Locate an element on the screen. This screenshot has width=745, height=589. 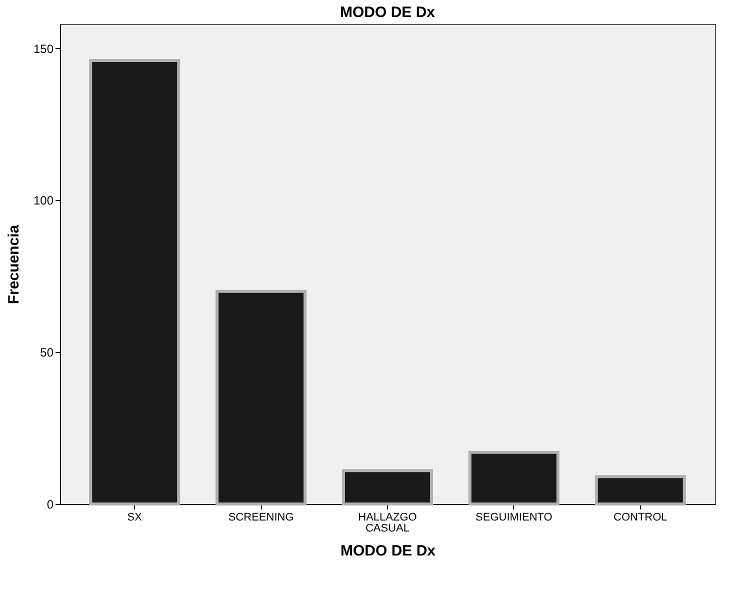
y-axis-title: Frecuencia is located at coordinates (13, 264).